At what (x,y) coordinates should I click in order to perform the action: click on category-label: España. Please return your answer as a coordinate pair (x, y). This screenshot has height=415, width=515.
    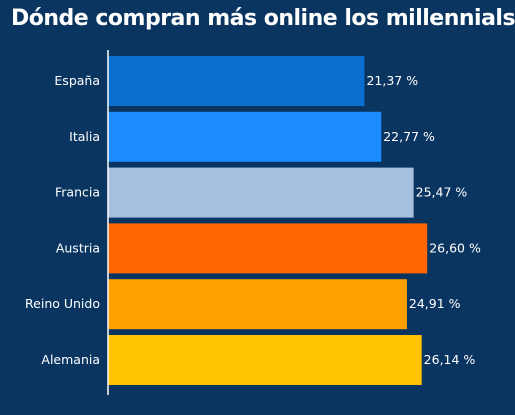
    Looking at the image, I should click on (77, 80).